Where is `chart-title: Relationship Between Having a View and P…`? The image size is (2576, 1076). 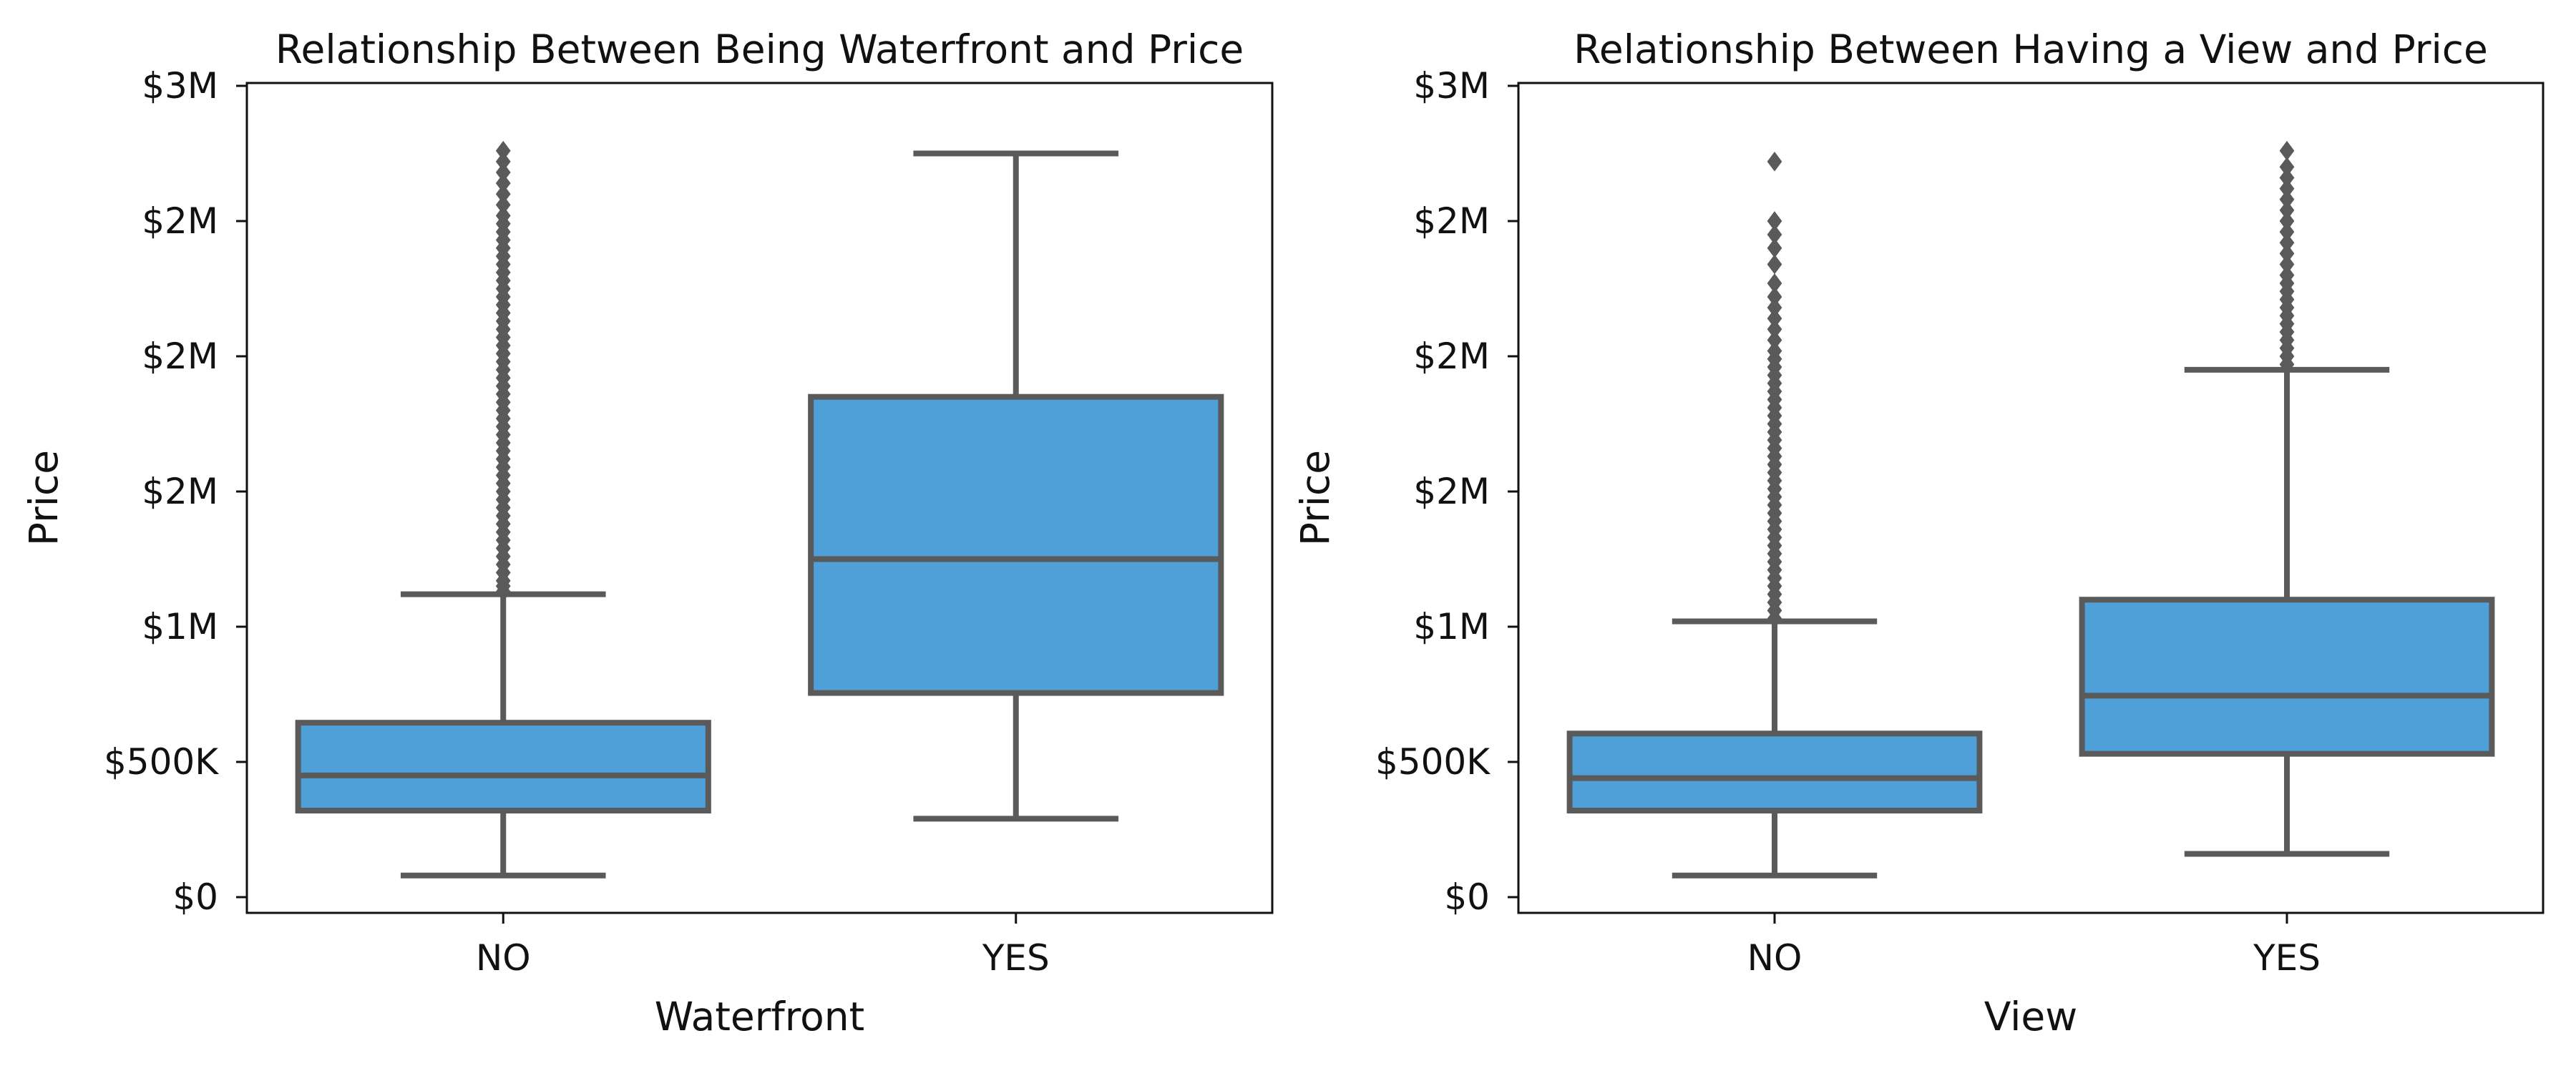
chart-title: Relationship Between Having a View and P… is located at coordinates (2031, 49).